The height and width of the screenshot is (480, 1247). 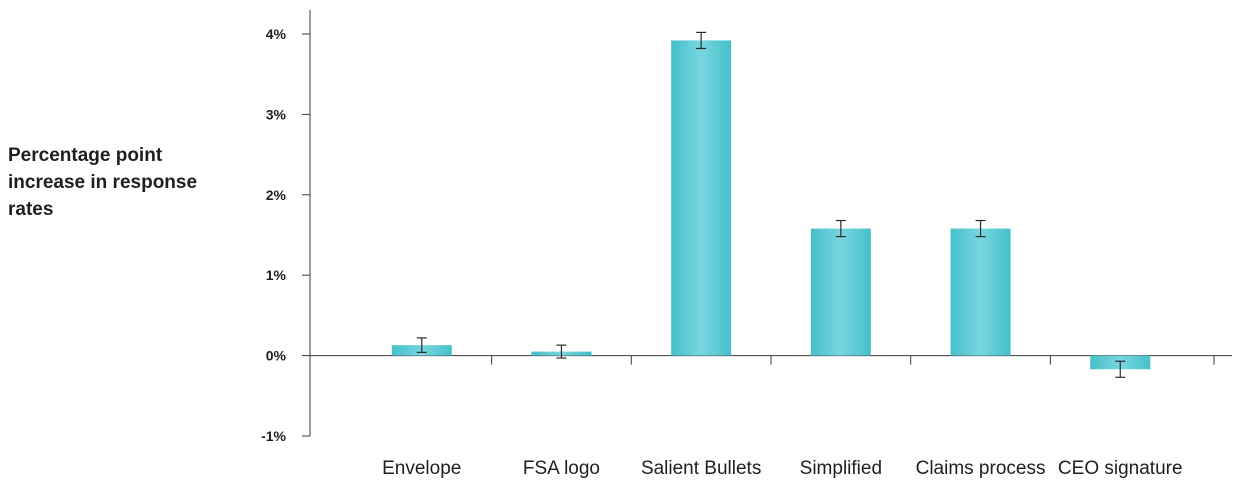 What do you see at coordinates (841, 468) in the screenshot?
I see `x-tick-label: Simplified` at bounding box center [841, 468].